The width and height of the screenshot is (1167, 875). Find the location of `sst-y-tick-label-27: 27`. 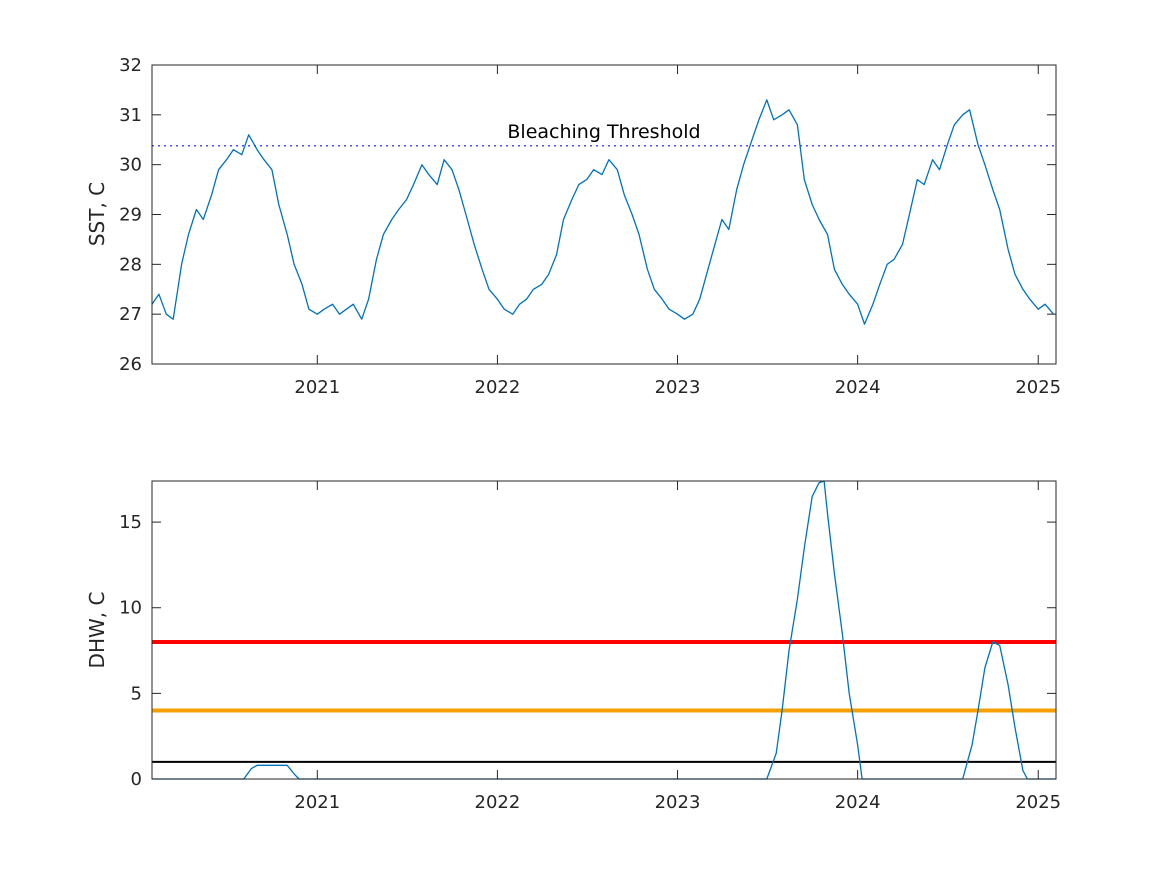

sst-y-tick-label-27: 27 is located at coordinates (130, 314).